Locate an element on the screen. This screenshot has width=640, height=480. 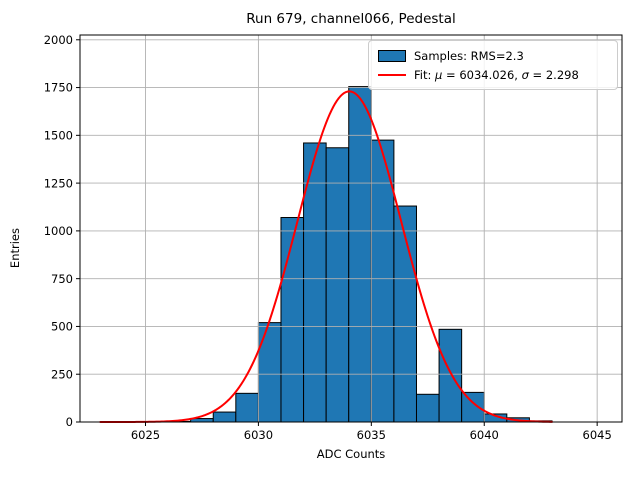
x-axis: 6025 6030 6035 6040 6045 is located at coordinates (371, 432).